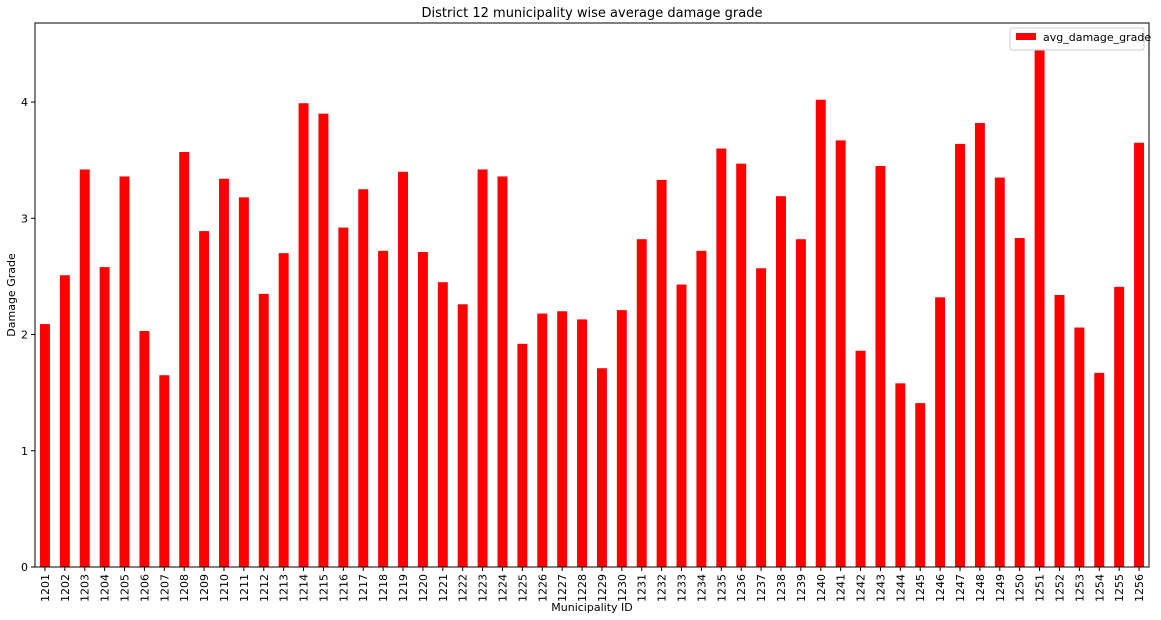 The width and height of the screenshot is (1161, 620). I want to click on x-tick-label: 1240, so click(821, 588).